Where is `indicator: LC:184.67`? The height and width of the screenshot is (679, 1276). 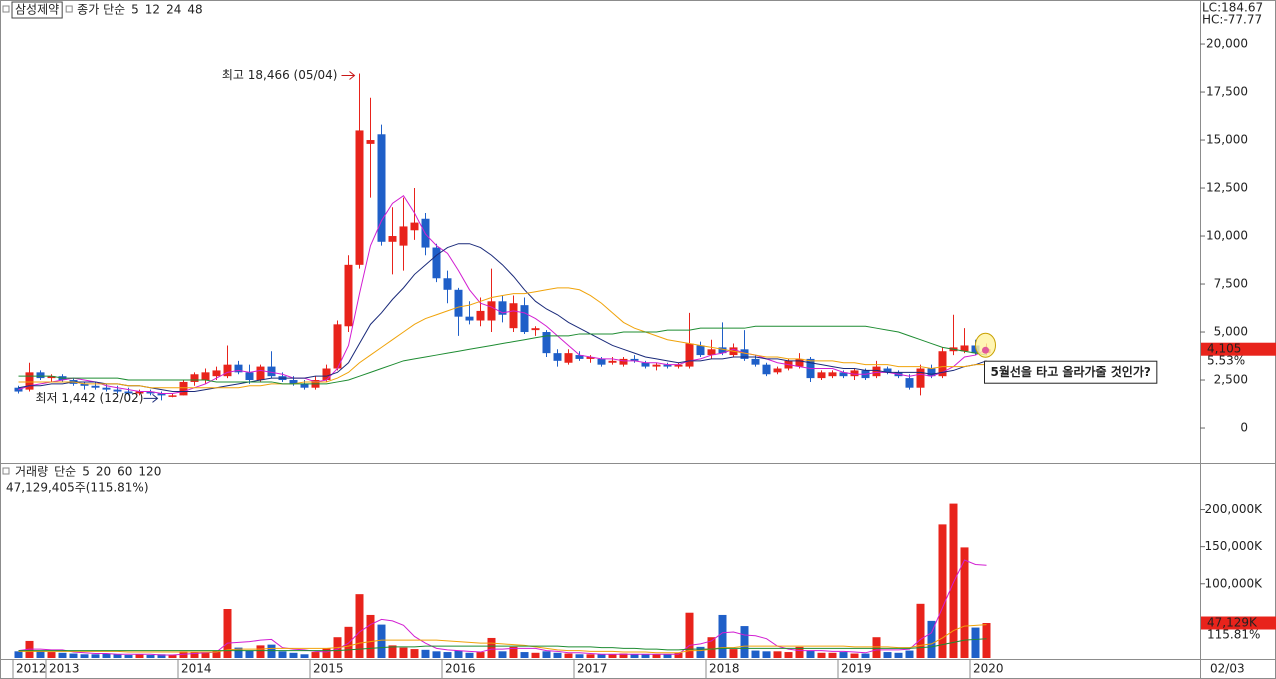 indicator: LC:184.67 is located at coordinates (1232, 8).